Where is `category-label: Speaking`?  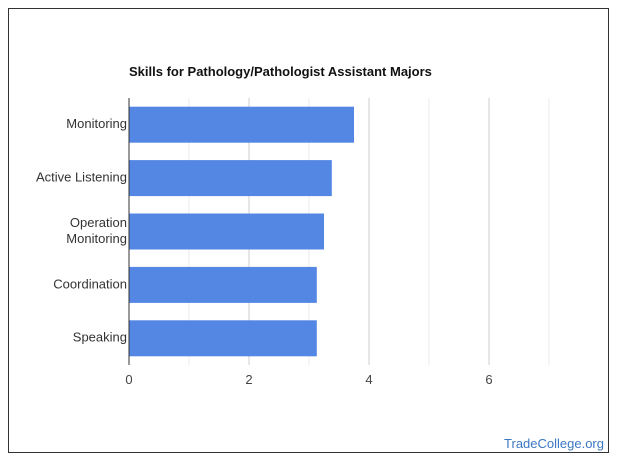
category-label: Speaking is located at coordinates (100, 337).